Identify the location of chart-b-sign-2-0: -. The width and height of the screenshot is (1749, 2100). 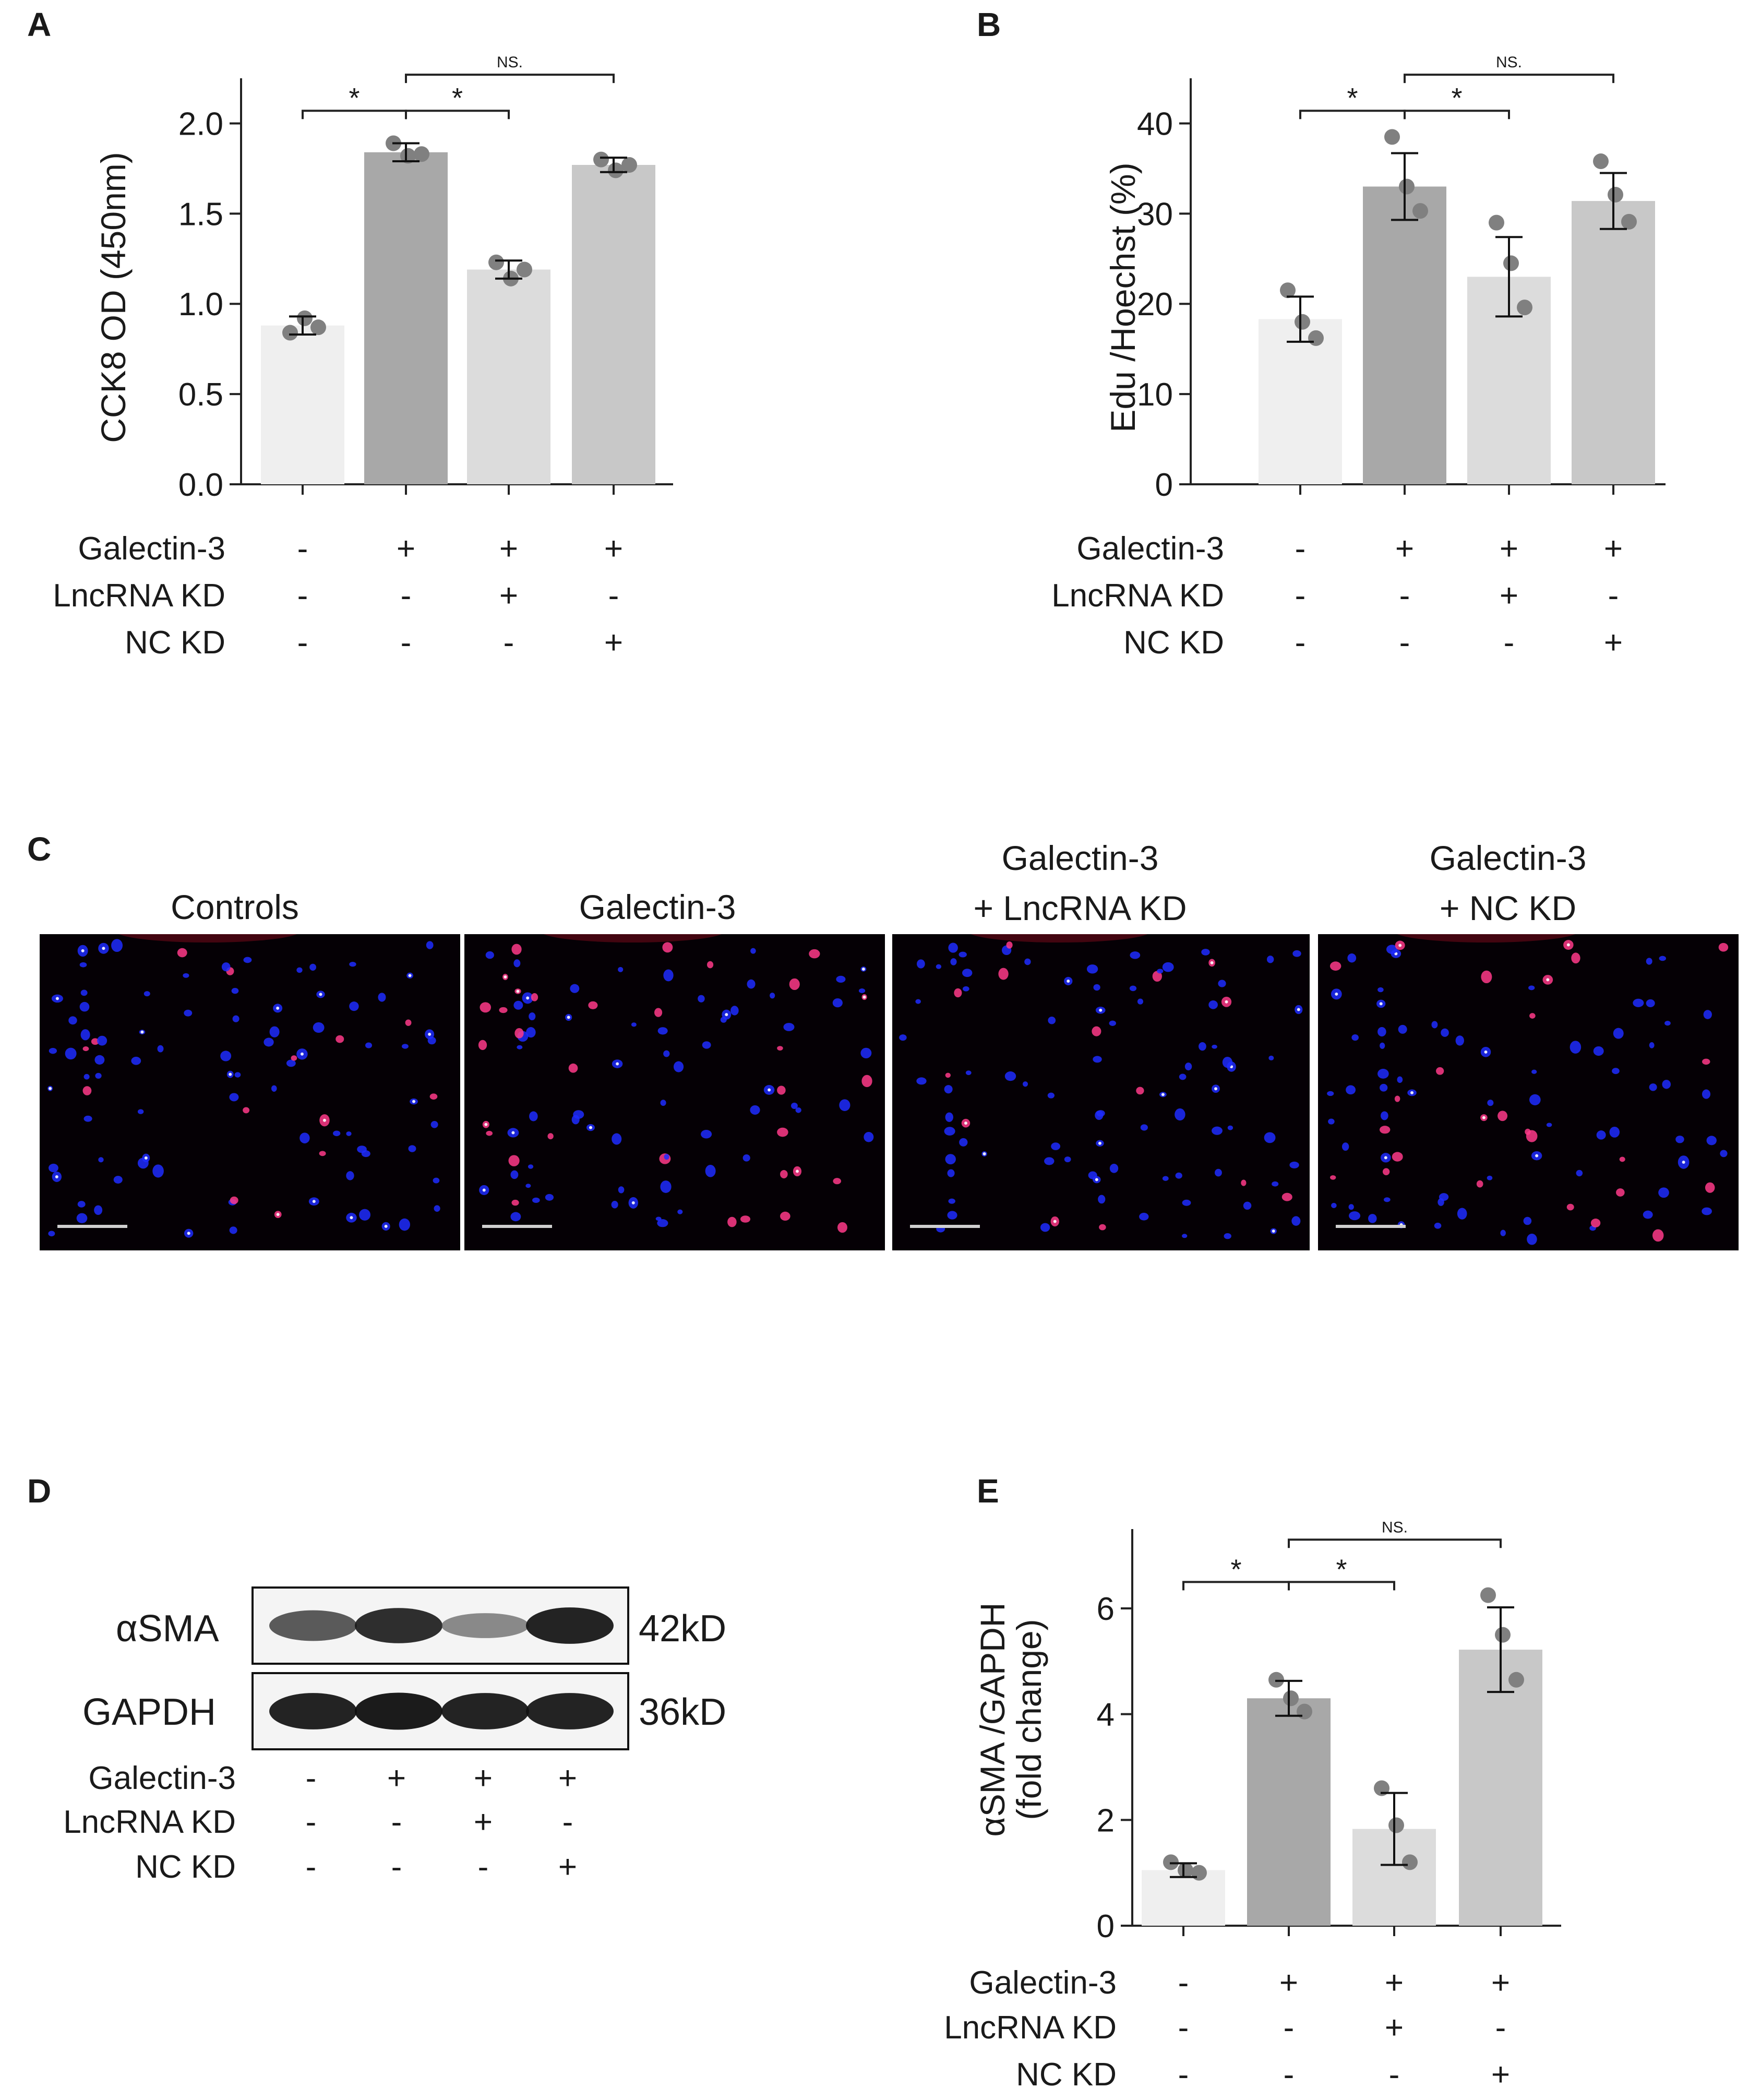
(1300, 643).